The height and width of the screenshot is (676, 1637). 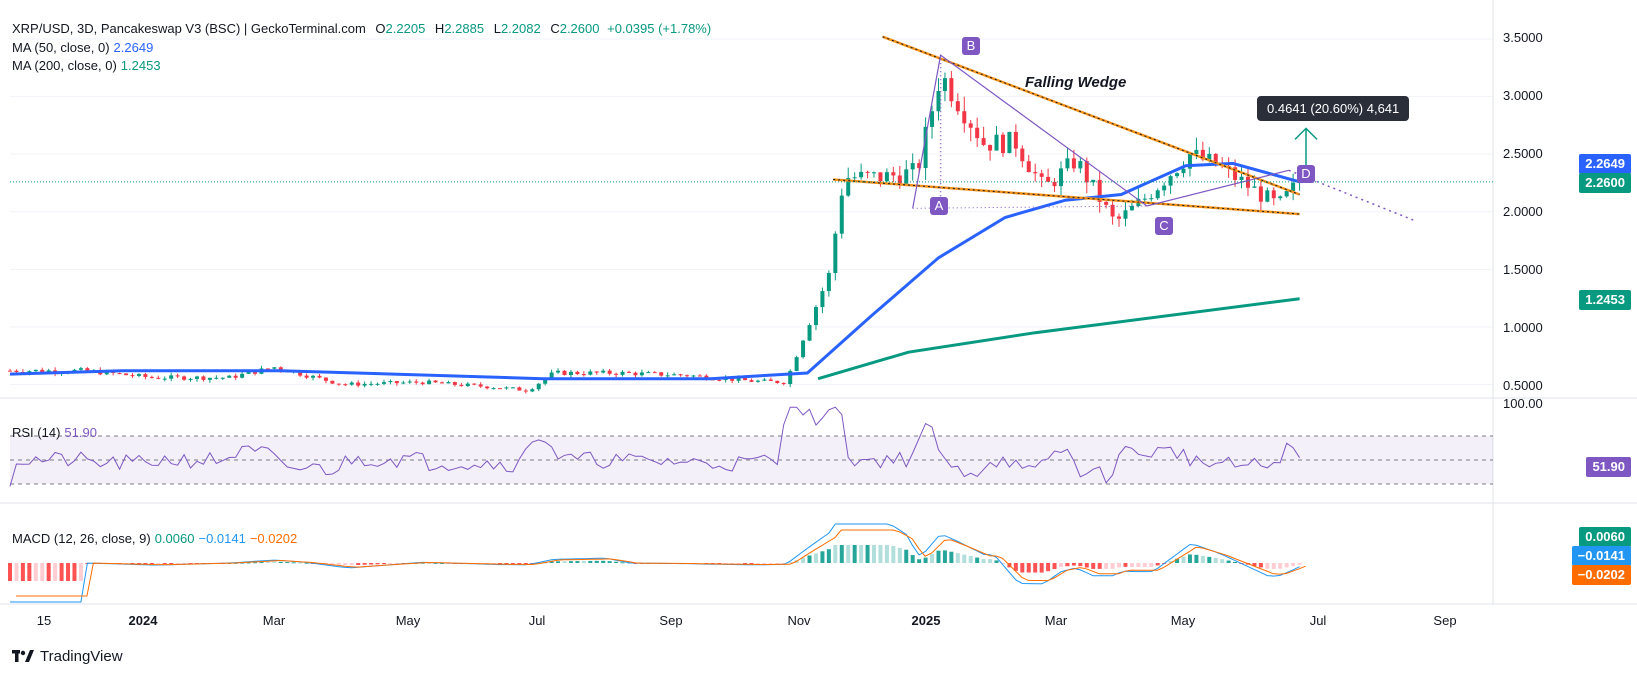 I want to click on ma200-legend: MA (200, close, 0) 1.2453, so click(x=86, y=65).